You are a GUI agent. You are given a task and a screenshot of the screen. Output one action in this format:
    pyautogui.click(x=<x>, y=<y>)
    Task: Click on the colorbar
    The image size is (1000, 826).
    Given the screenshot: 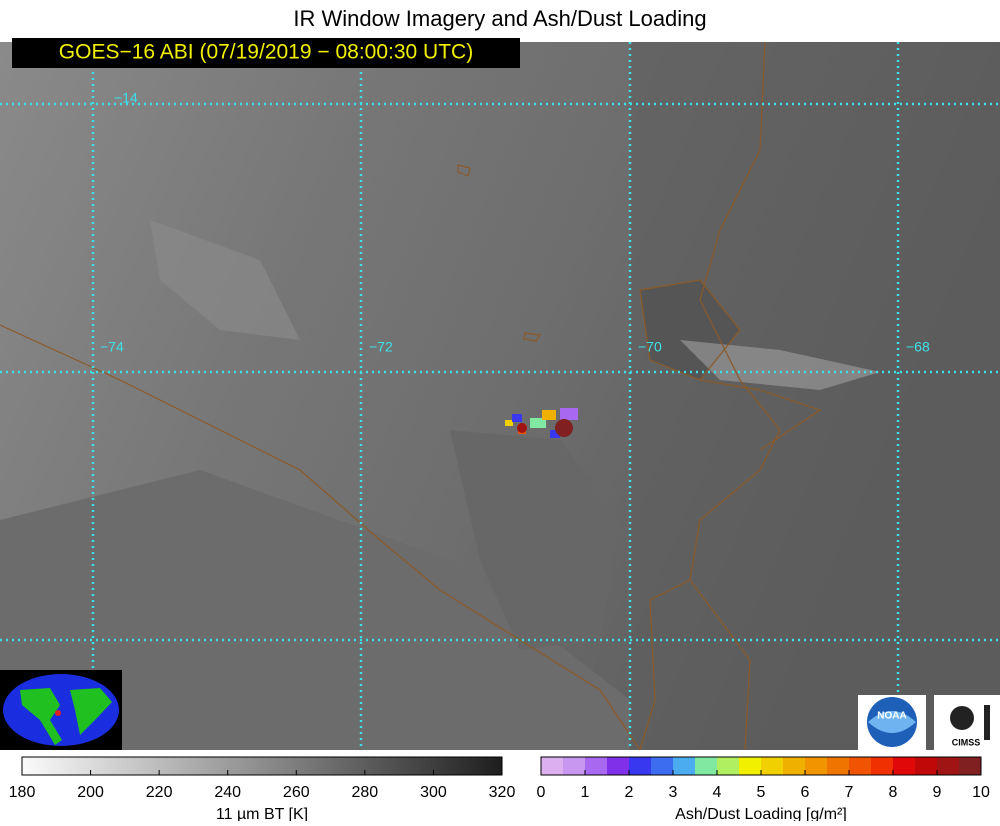 What is the action you would take?
    pyautogui.click(x=262, y=766)
    